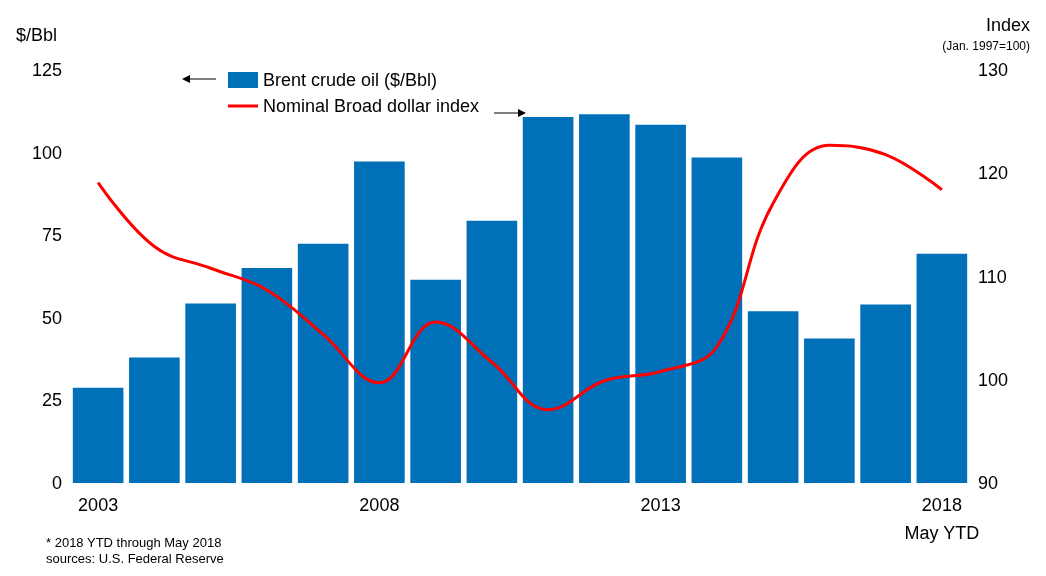 Image resolution: width=1046 pixels, height=576 pixels. What do you see at coordinates (988, 483) in the screenshot?
I see `y2-tick-label: 90` at bounding box center [988, 483].